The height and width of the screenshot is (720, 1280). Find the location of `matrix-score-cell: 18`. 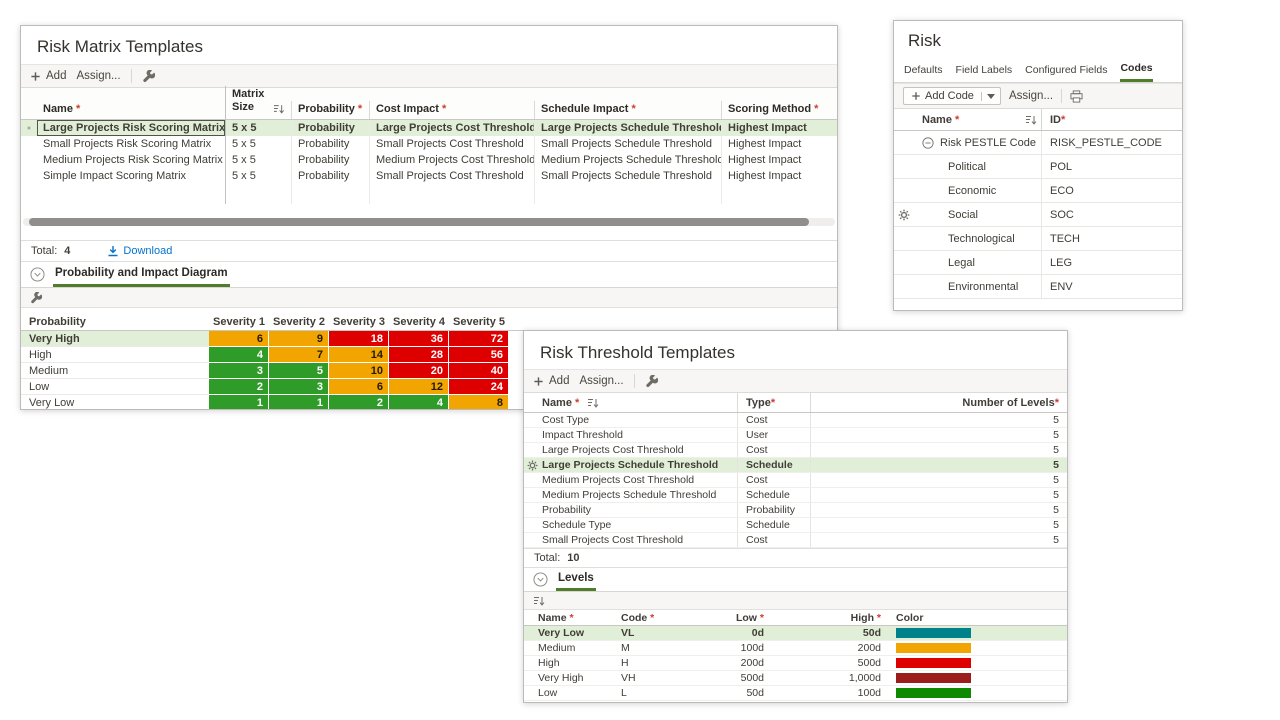

matrix-score-cell: 18 is located at coordinates (359, 339).